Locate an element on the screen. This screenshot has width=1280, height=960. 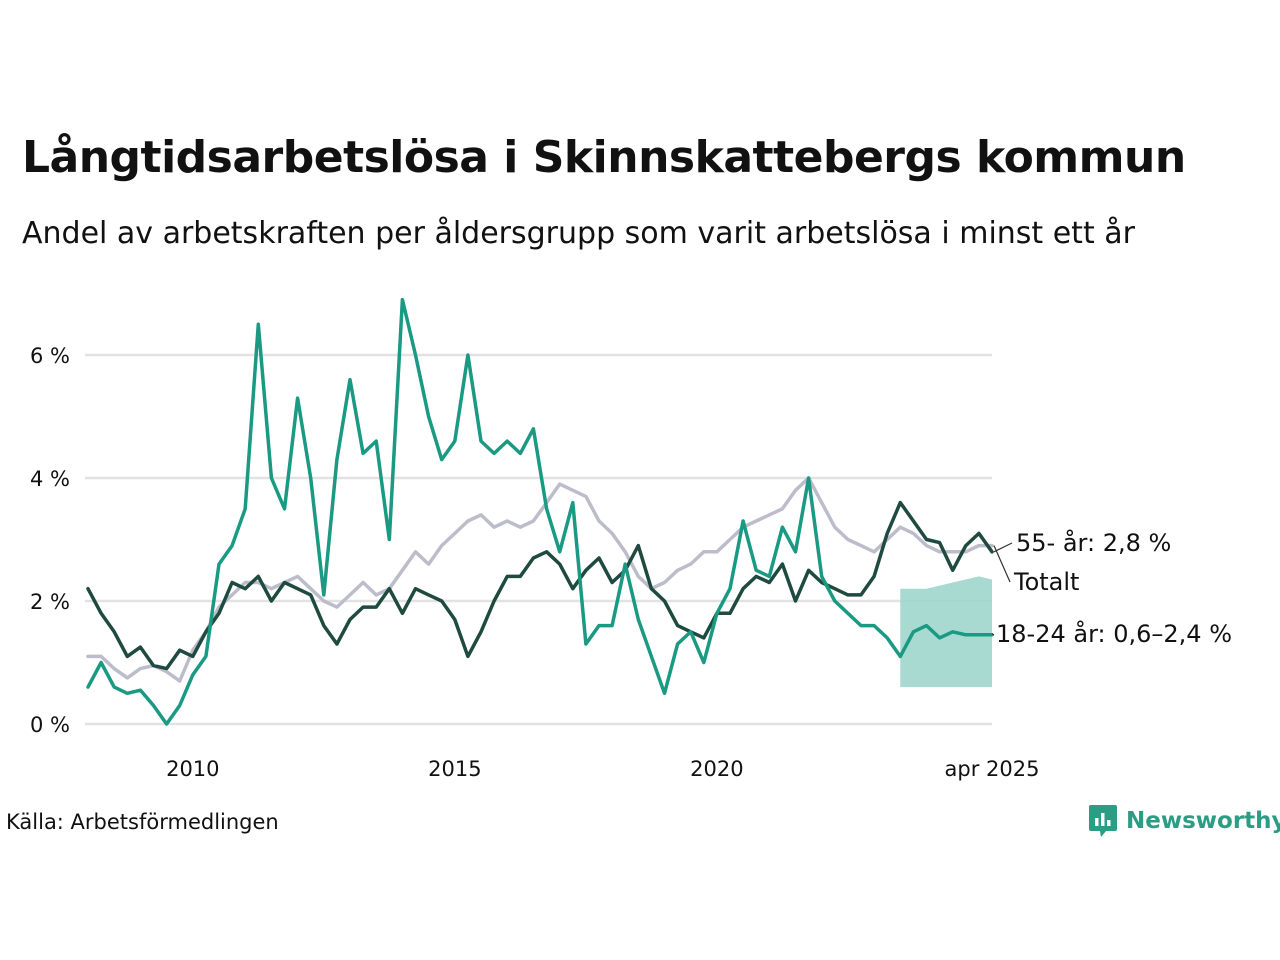
end-label-age1824: 18-24 år: 0,6–2,4 % is located at coordinates (1114, 633).